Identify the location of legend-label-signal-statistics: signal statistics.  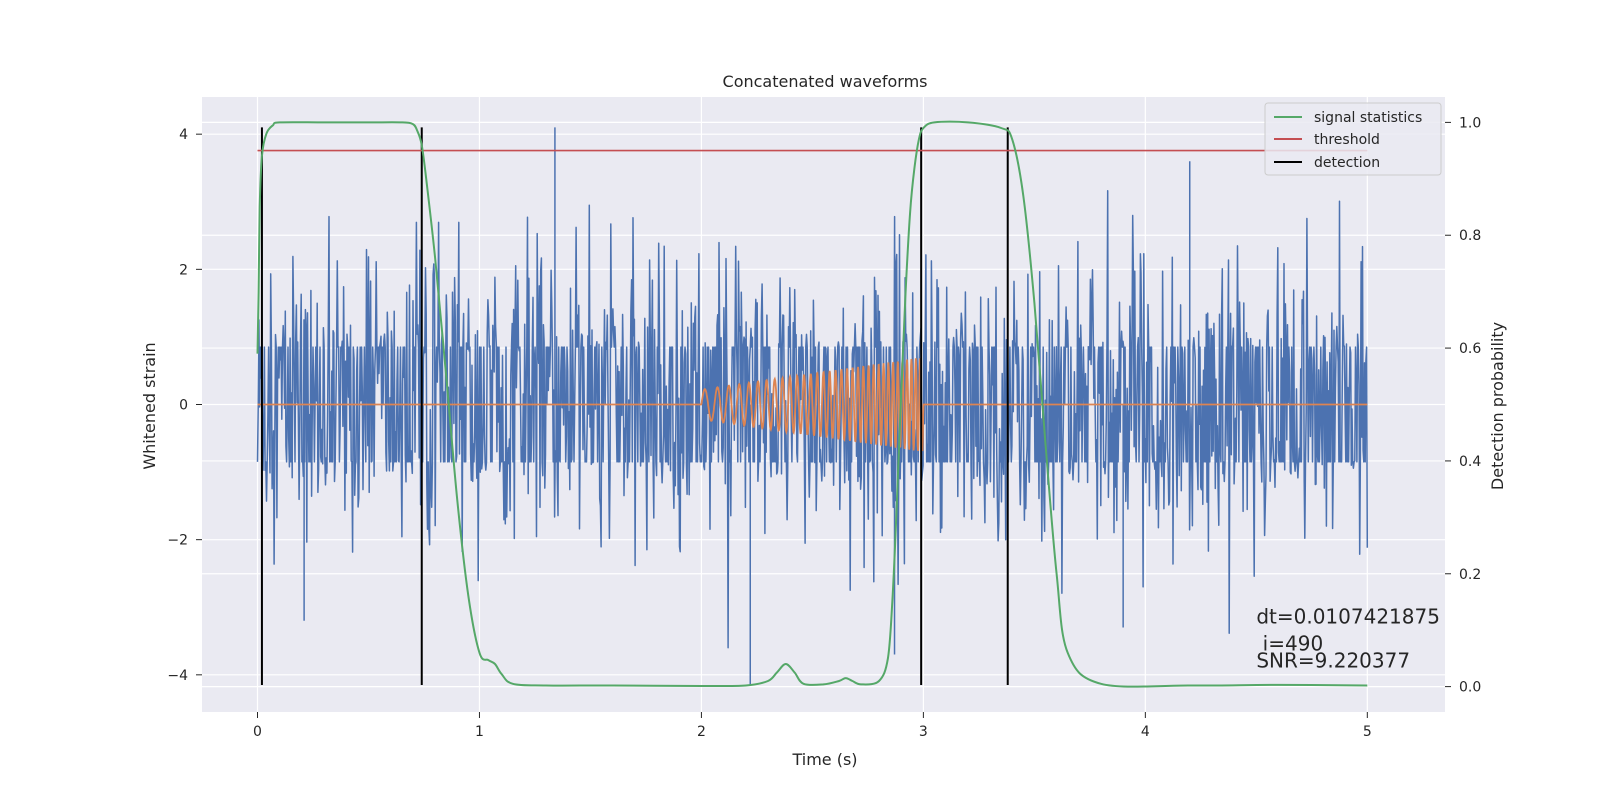
(1368, 118).